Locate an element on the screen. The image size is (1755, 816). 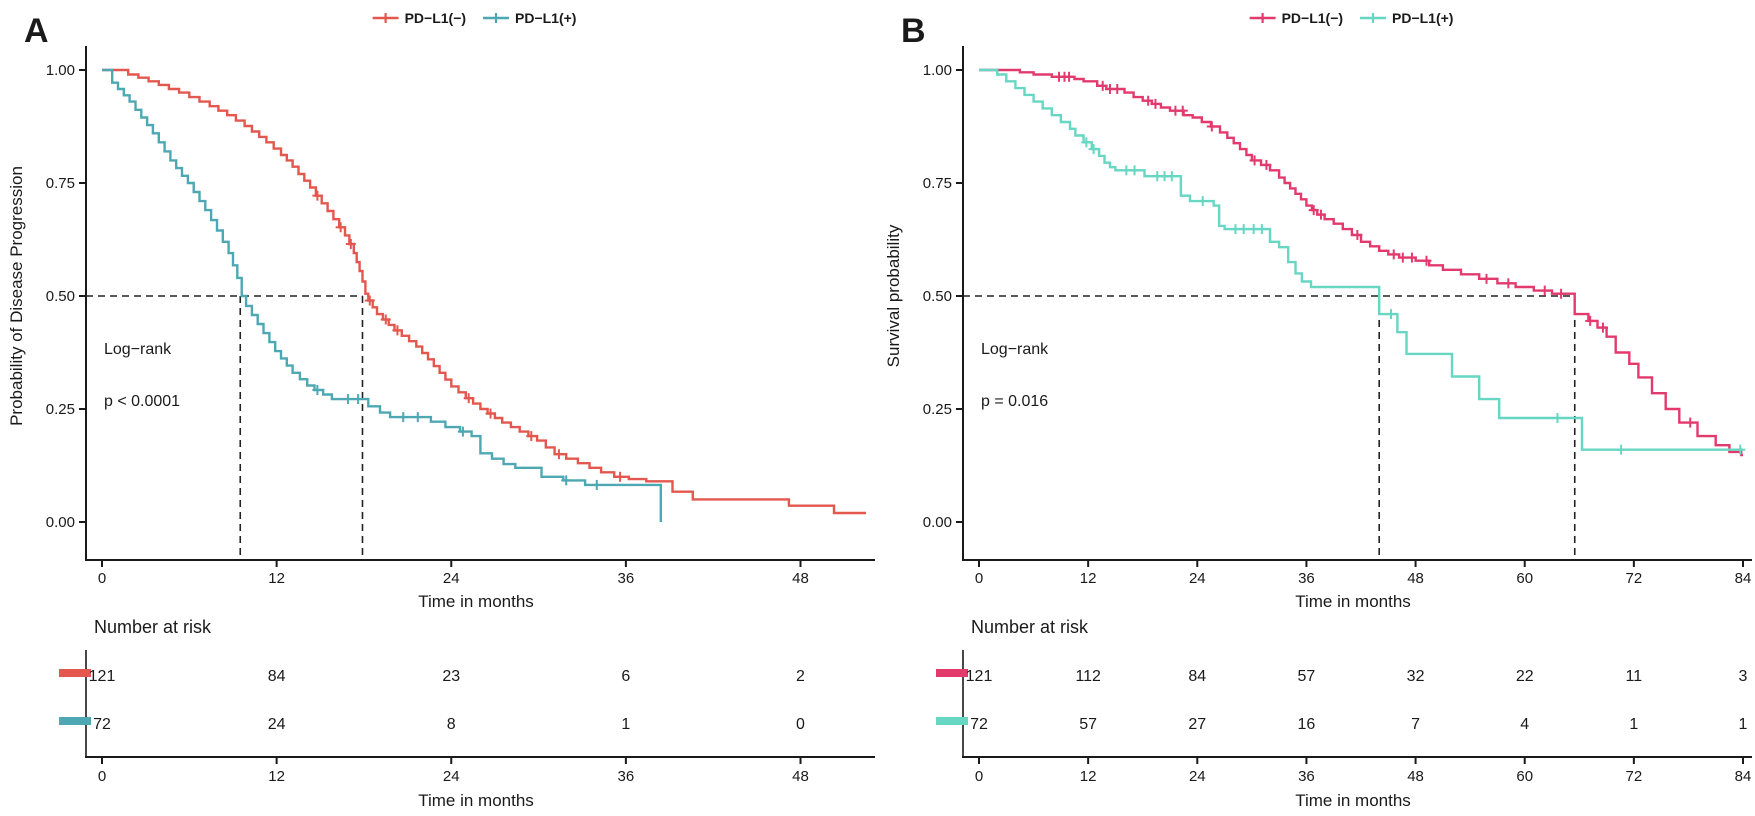
risk-count: 22 is located at coordinates (1525, 676).